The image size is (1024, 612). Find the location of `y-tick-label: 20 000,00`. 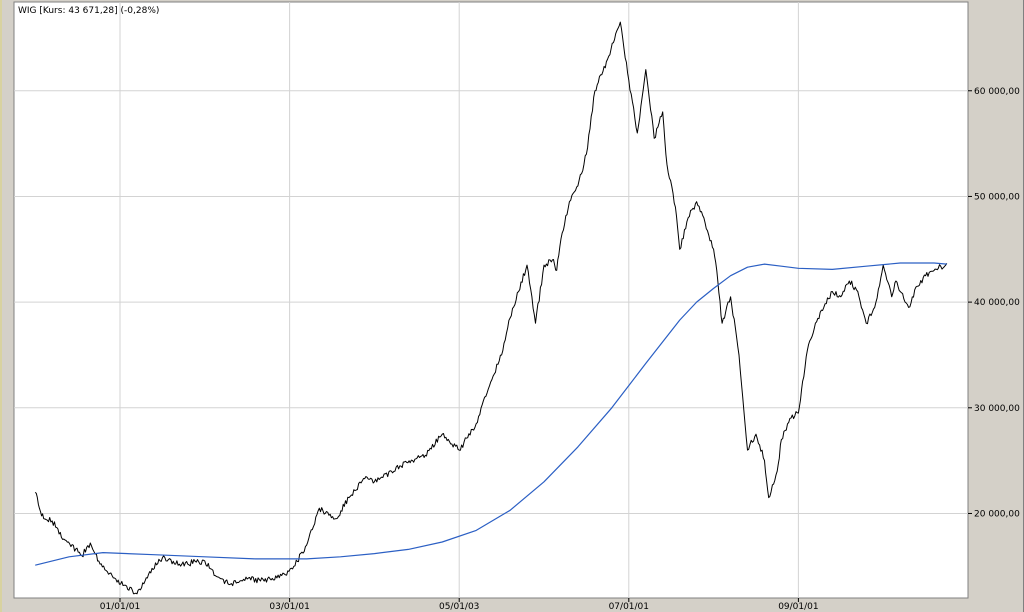

y-tick-label: 20 000,00 is located at coordinates (997, 514).